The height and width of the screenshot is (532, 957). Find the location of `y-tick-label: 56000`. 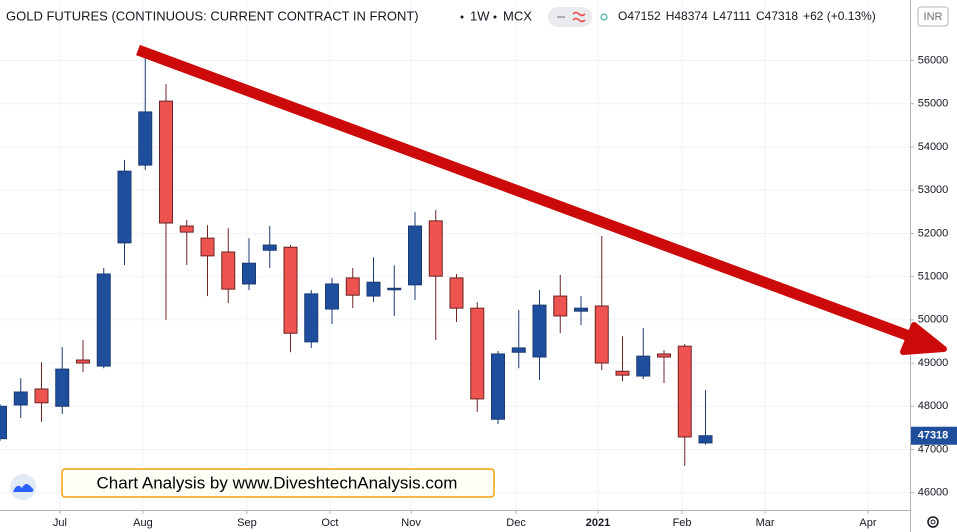

y-tick-label: 56000 is located at coordinates (933, 60).